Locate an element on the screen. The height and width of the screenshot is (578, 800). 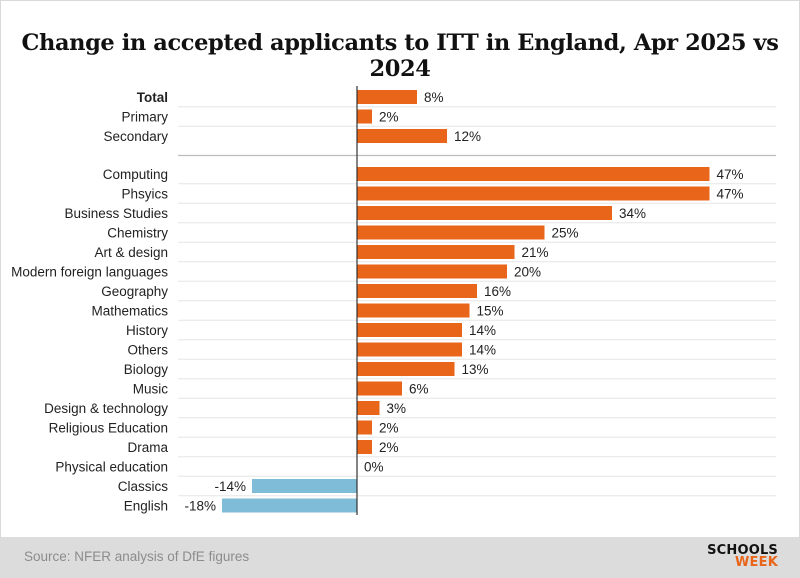
category-label-modern-foreign-languages: Modern foreign languages is located at coordinates (89, 272).